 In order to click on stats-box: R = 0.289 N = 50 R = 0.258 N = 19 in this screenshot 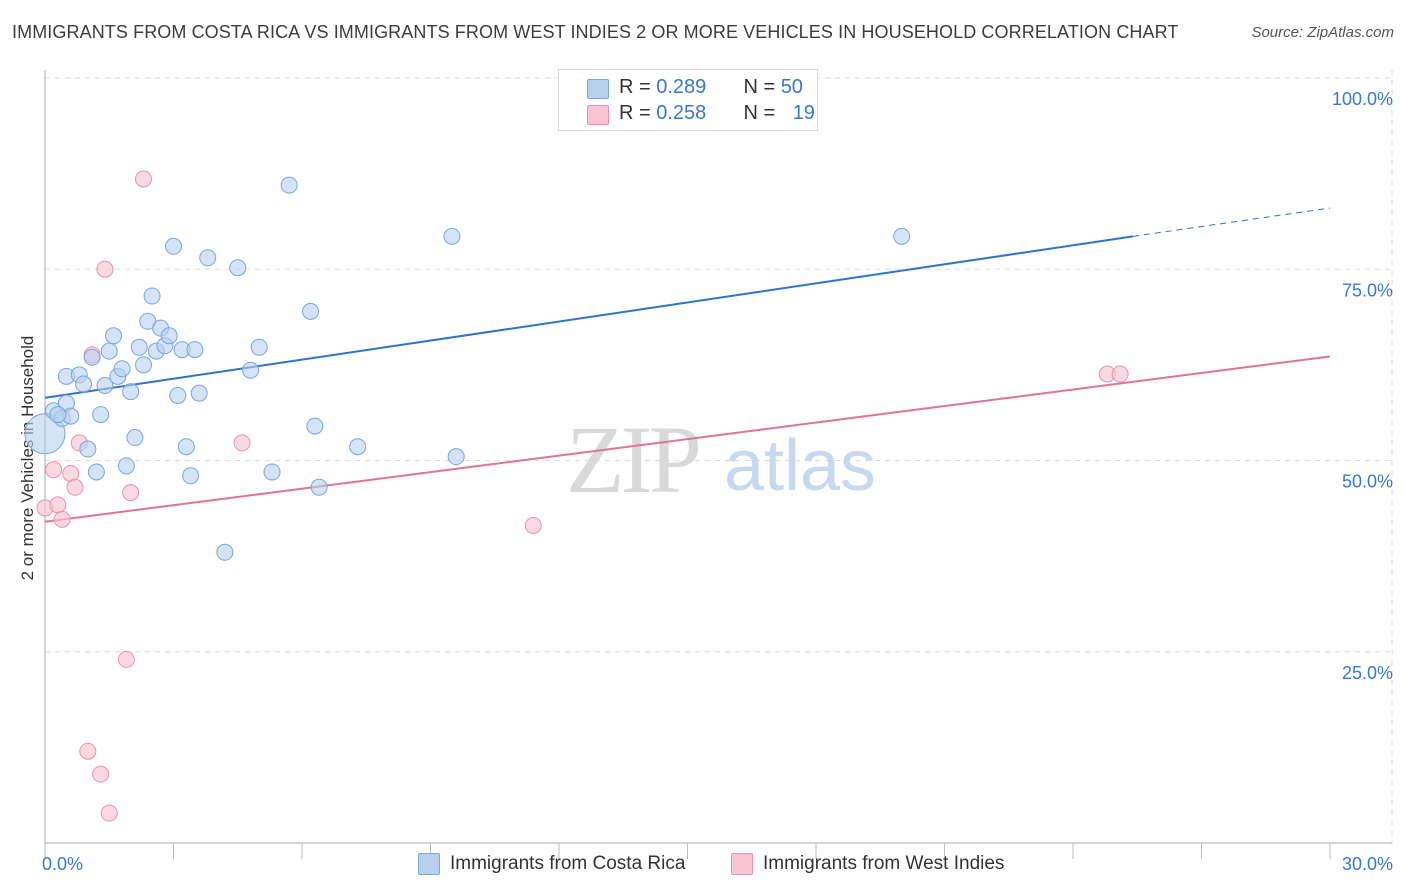, I will do `click(688, 100)`.